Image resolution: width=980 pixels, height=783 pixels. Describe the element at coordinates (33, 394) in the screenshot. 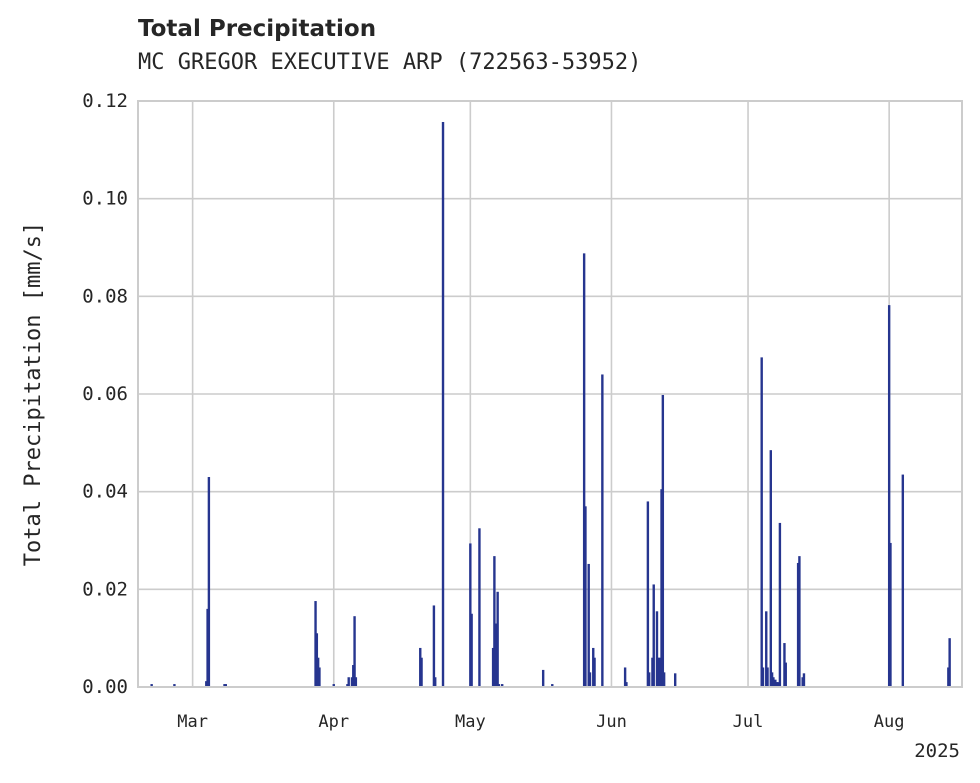

I see `y-axis-label: Total Precipitation [mm/s]` at that location.